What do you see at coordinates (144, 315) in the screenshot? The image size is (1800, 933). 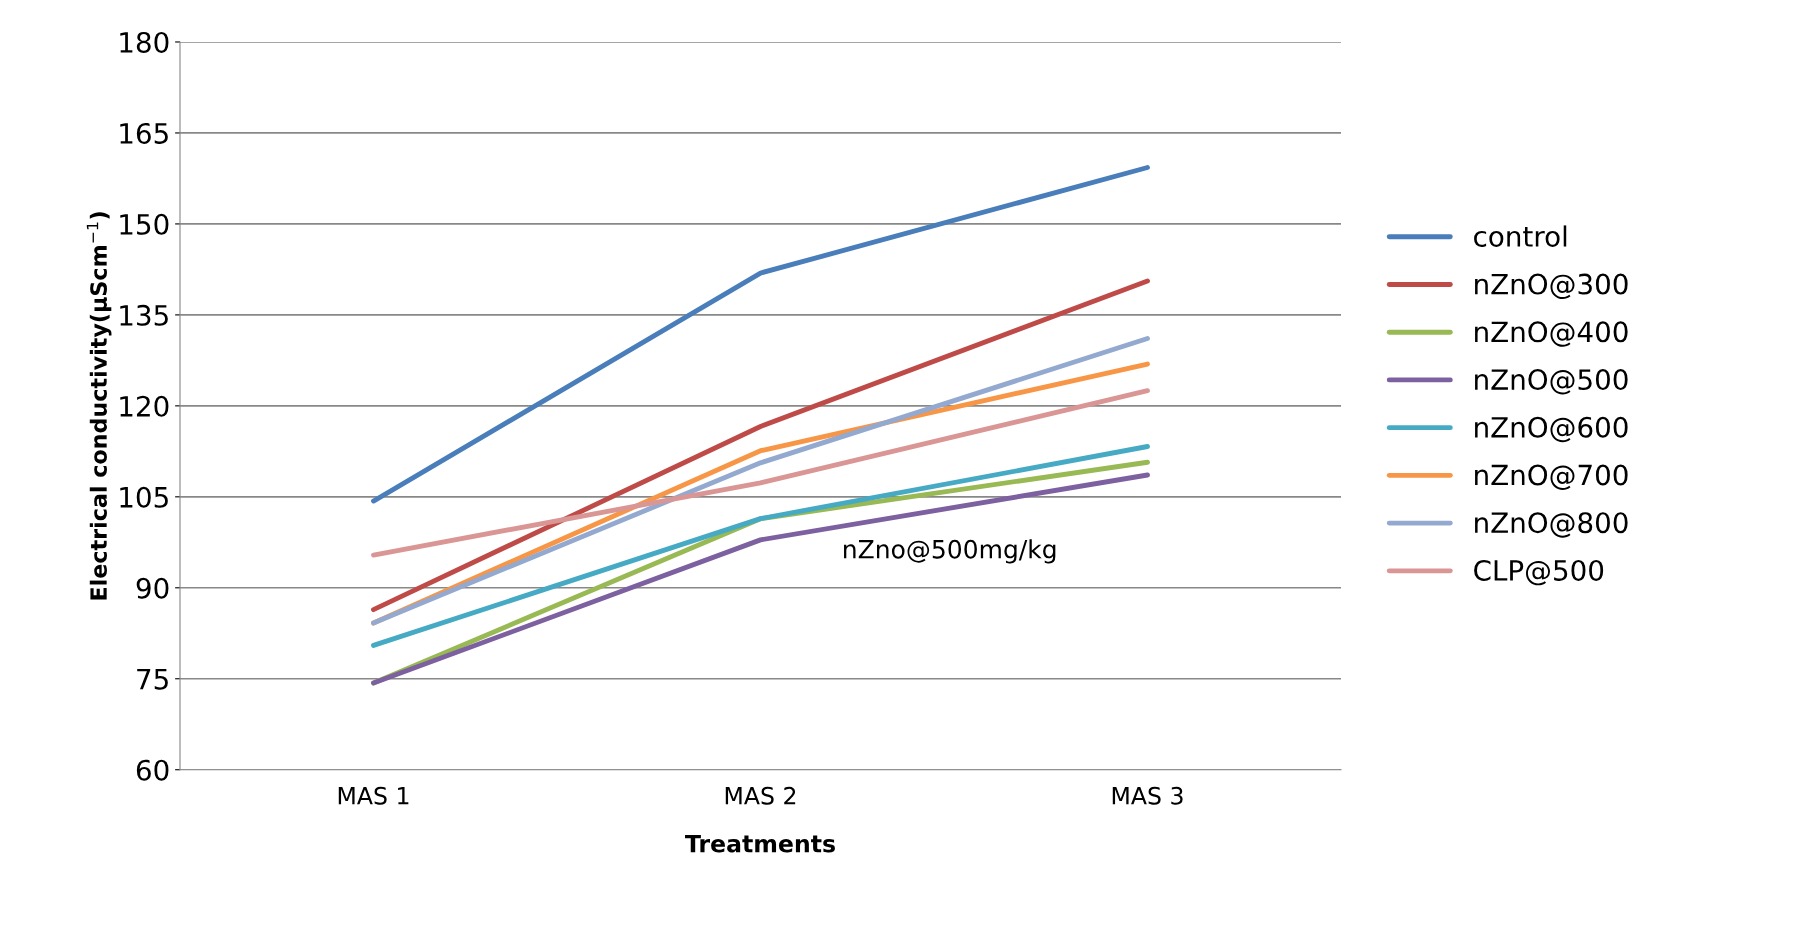 I see `y-tick-label: 135` at bounding box center [144, 315].